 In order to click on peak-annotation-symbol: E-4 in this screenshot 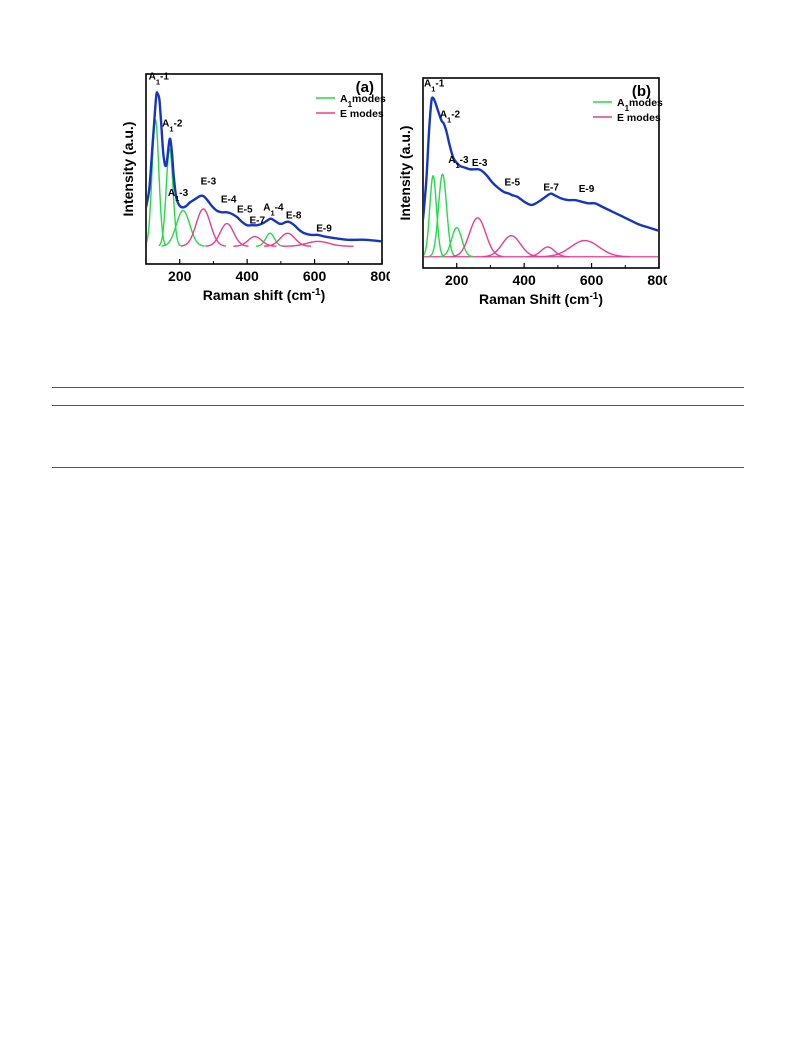, I will do `click(229, 200)`.